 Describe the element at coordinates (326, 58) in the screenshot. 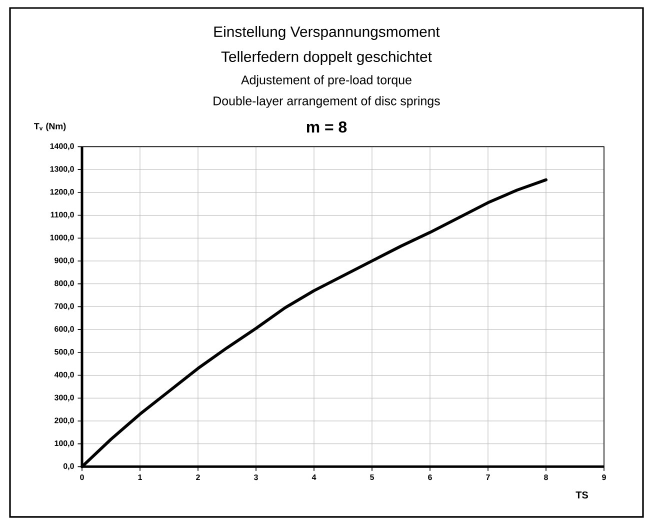

I see `chart-subtitle: Tellerfedern doppelt geschichtet` at that location.